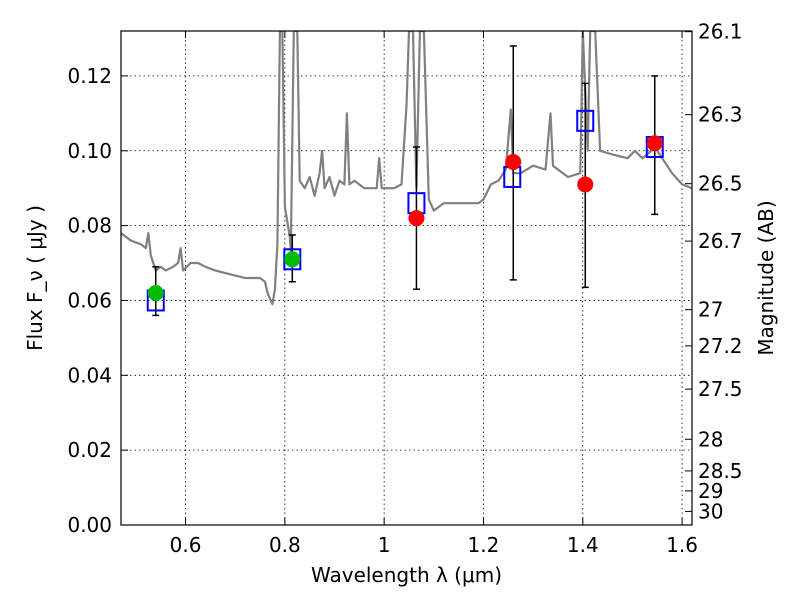  I want to click on x-tick-label: 1, so click(384, 545).